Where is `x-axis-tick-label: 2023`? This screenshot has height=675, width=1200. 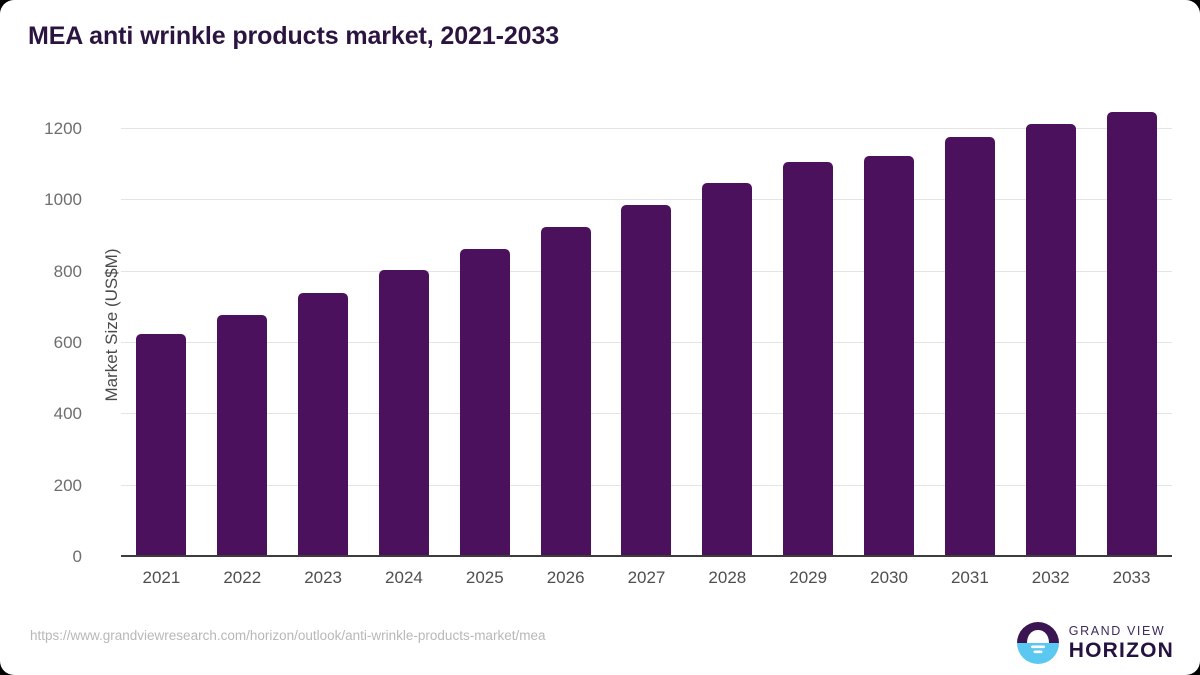 x-axis-tick-label: 2023 is located at coordinates (323, 577).